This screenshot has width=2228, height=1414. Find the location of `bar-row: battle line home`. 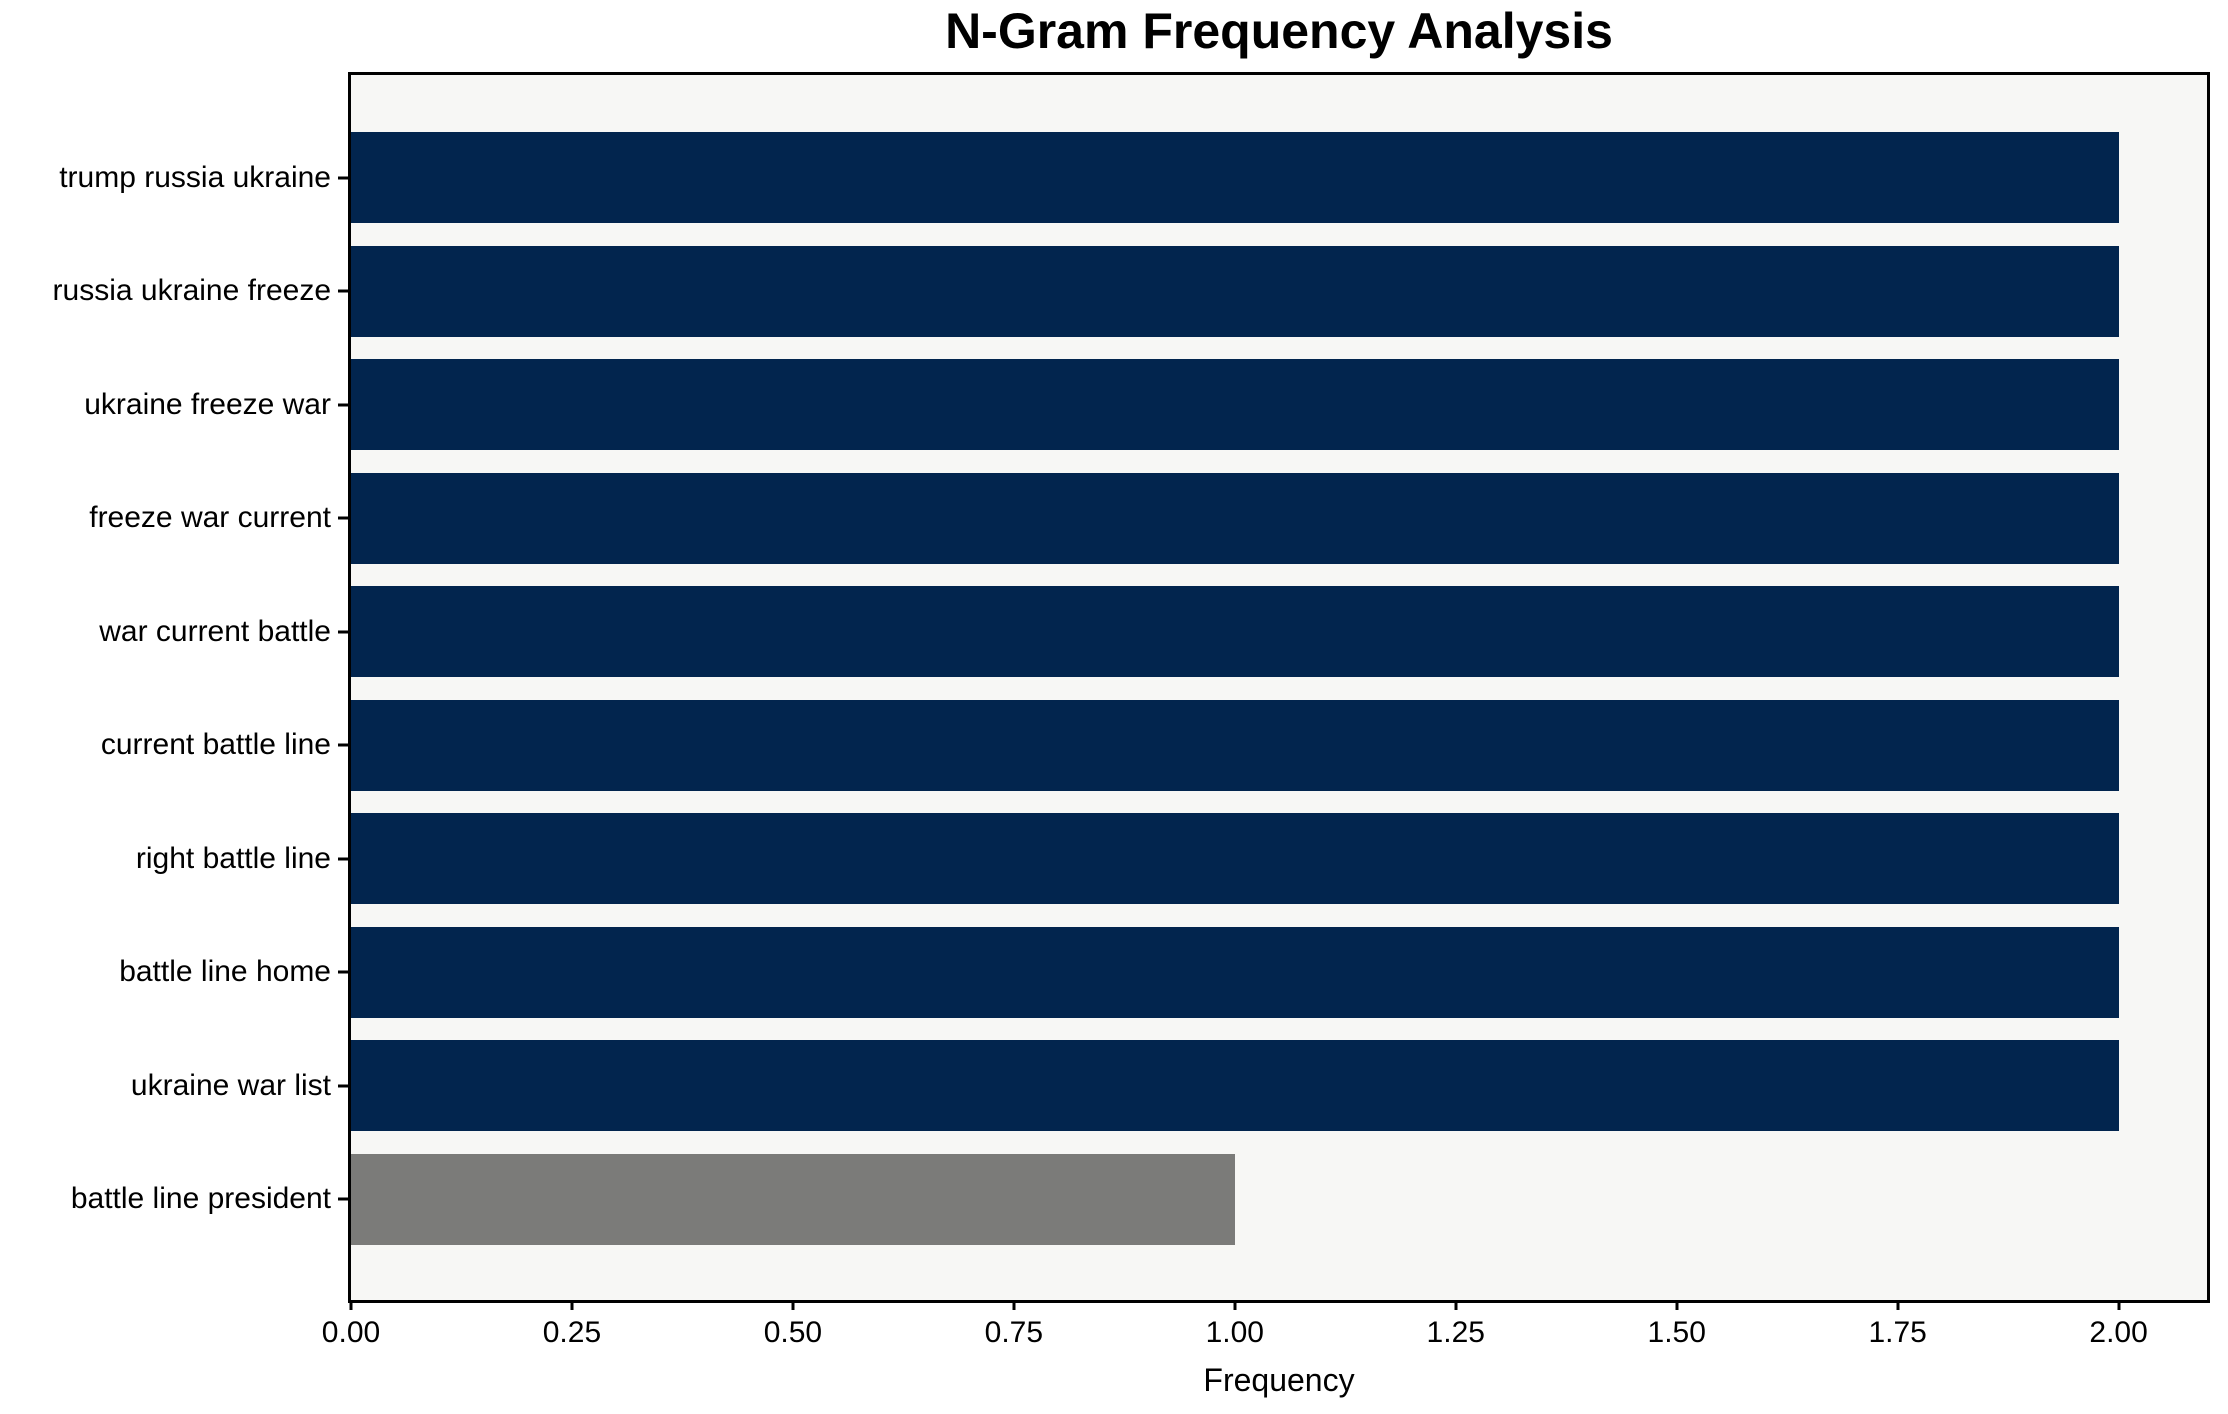

bar-row: battle line home is located at coordinates (1163, 973).